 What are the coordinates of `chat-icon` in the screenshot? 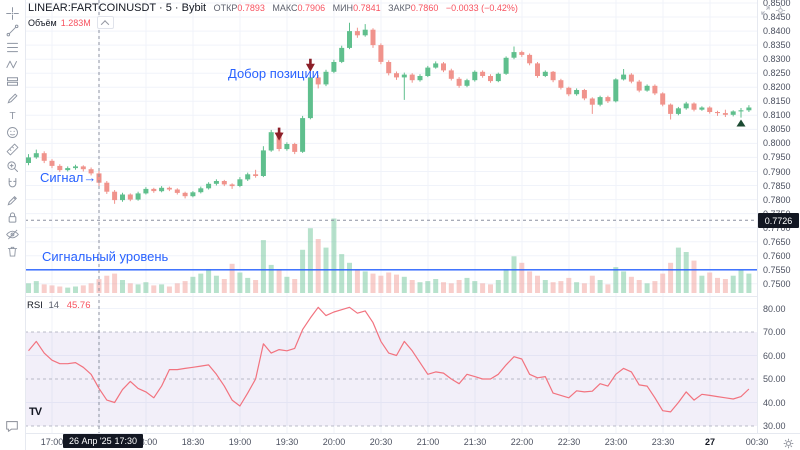 It's located at (12, 428).